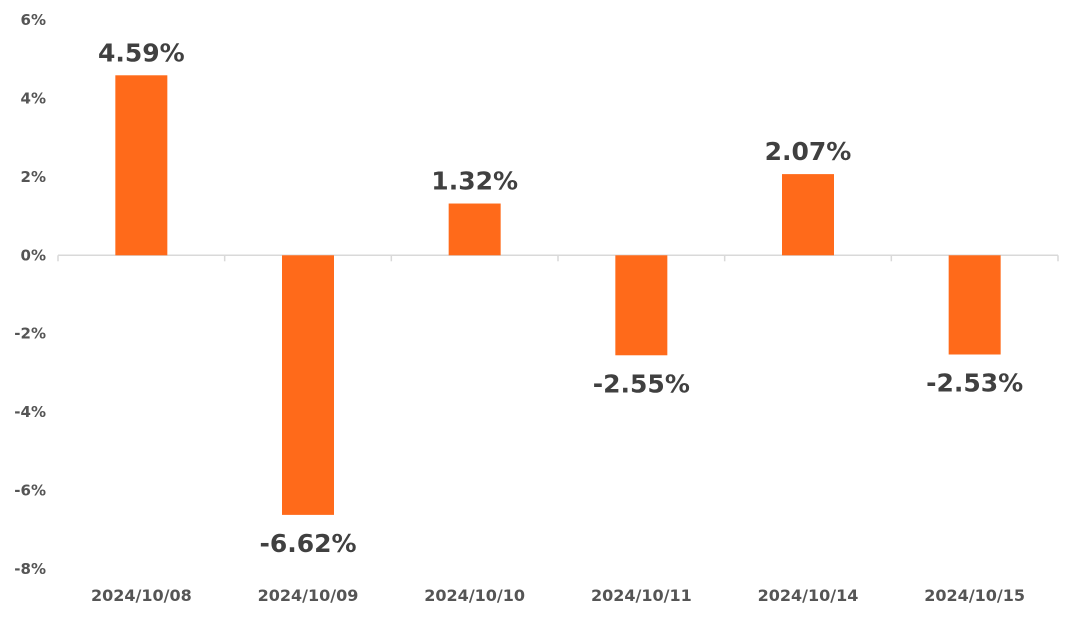  What do you see at coordinates (33, 255) in the screenshot?
I see `y-tick-label: 0%` at bounding box center [33, 255].